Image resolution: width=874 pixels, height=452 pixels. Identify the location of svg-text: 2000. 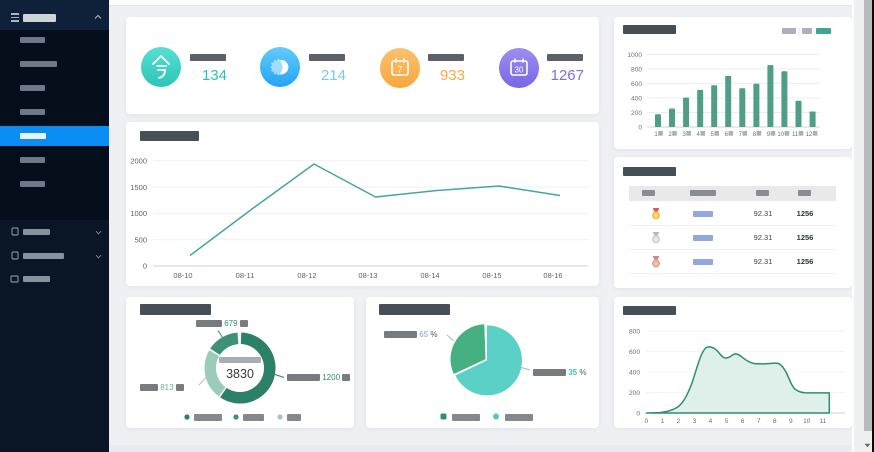
(138, 161).